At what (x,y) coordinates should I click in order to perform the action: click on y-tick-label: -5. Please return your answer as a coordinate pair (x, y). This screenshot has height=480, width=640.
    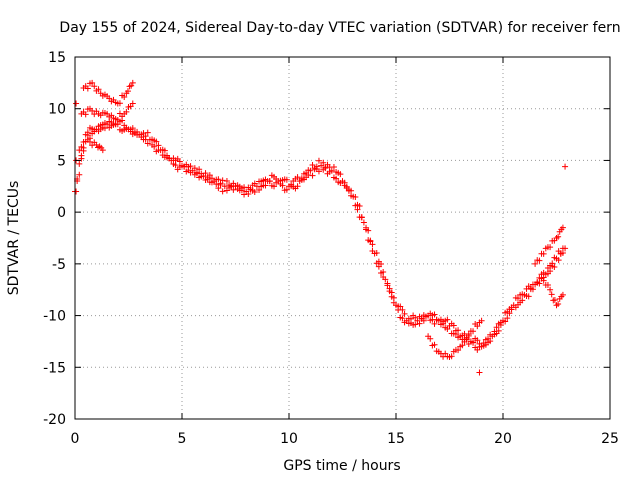
    Looking at the image, I should click on (59, 265).